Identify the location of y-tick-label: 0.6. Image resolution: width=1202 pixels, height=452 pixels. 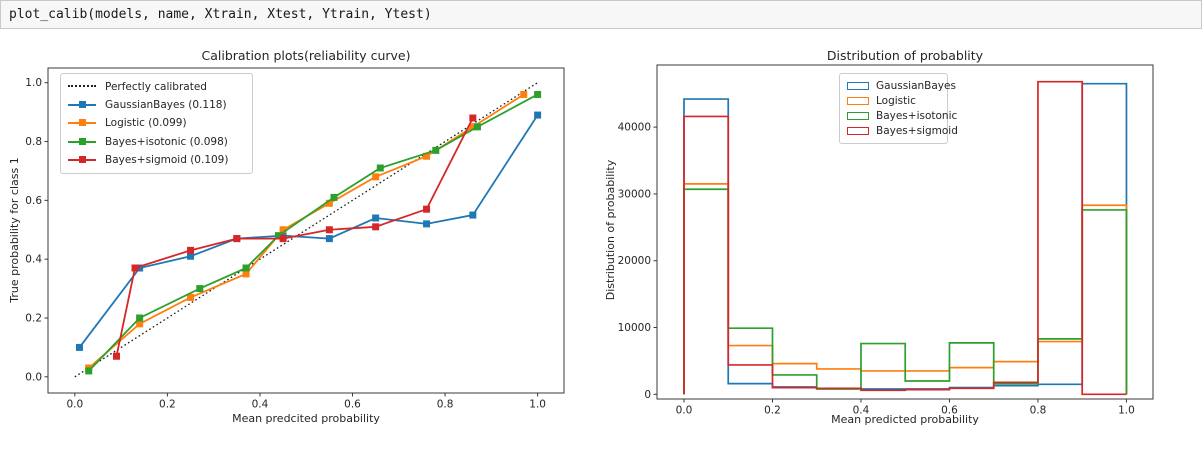
(33, 201).